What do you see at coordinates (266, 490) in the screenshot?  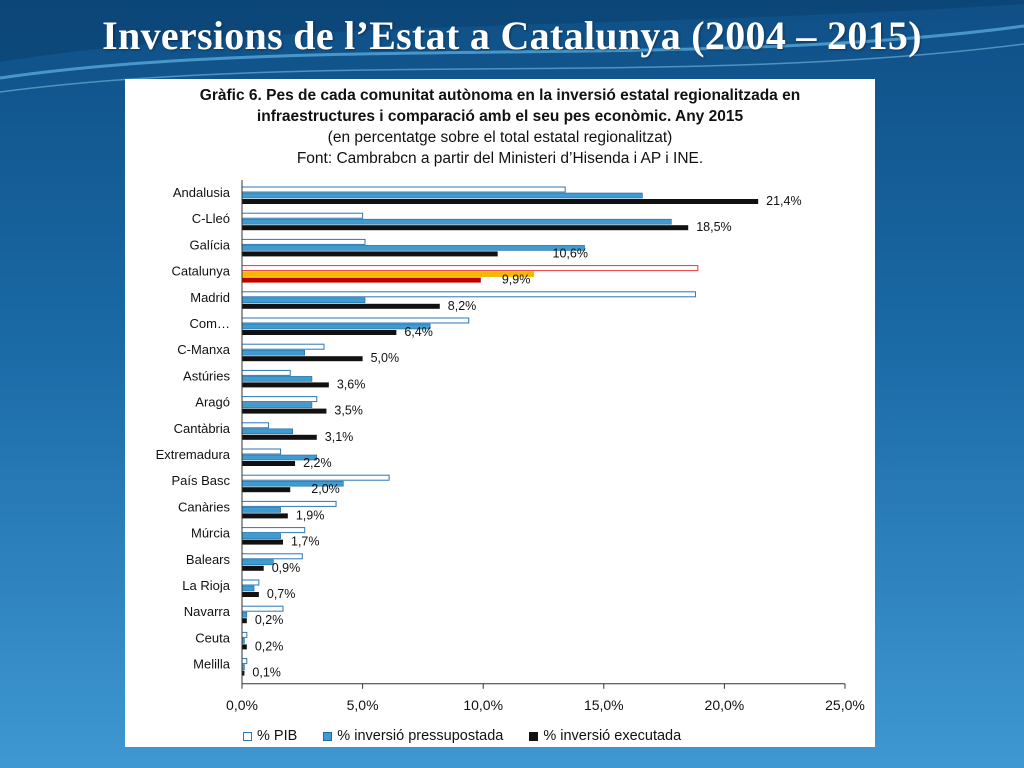 I see `bar-executada-pais-basc` at bounding box center [266, 490].